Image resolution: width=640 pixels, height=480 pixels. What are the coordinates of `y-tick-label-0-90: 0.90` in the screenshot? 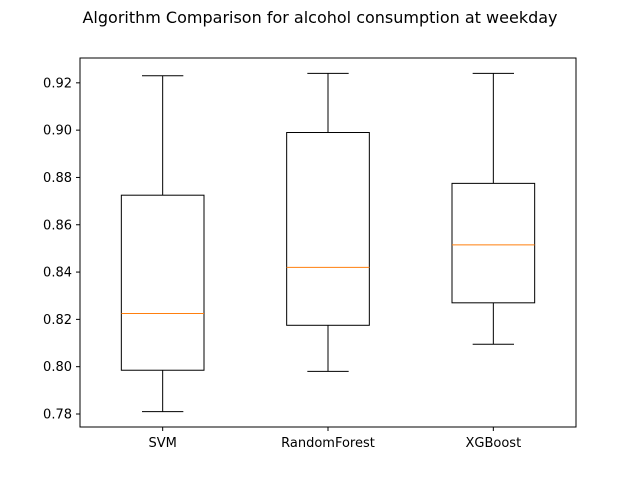 It's located at (57, 131).